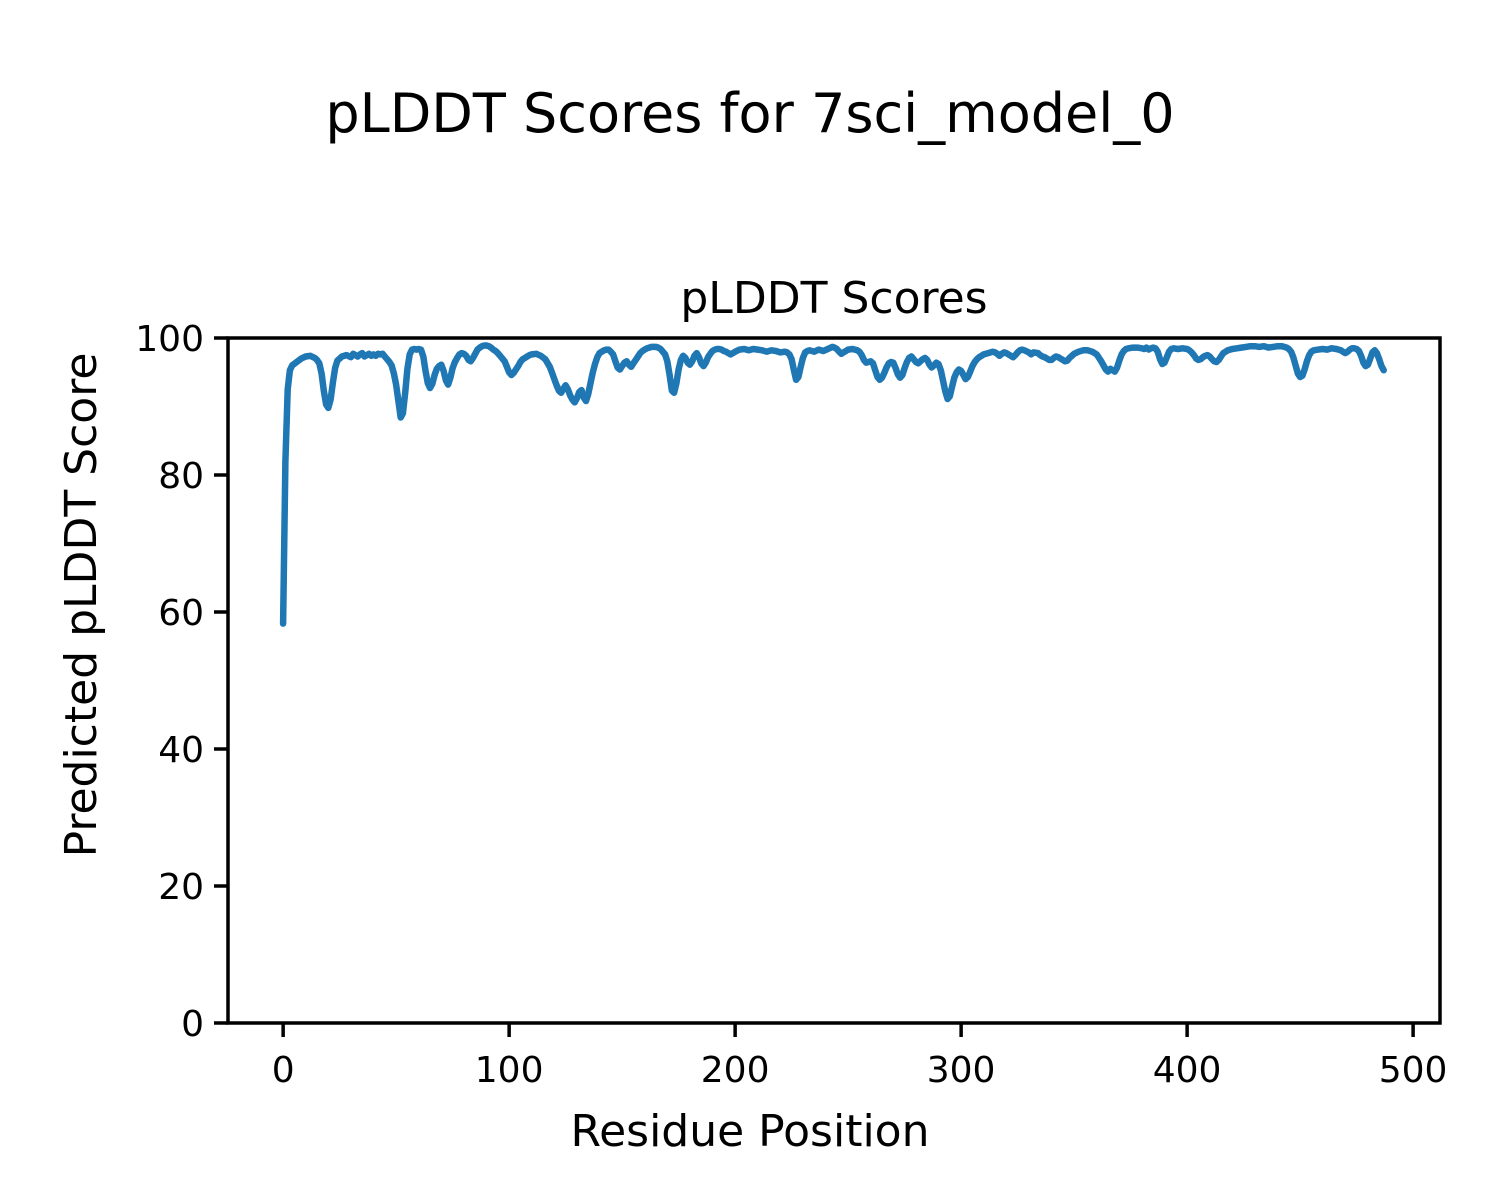 The width and height of the screenshot is (1500, 1200). What do you see at coordinates (750, 1131) in the screenshot?
I see `x-axis-label: Residue Position` at bounding box center [750, 1131].